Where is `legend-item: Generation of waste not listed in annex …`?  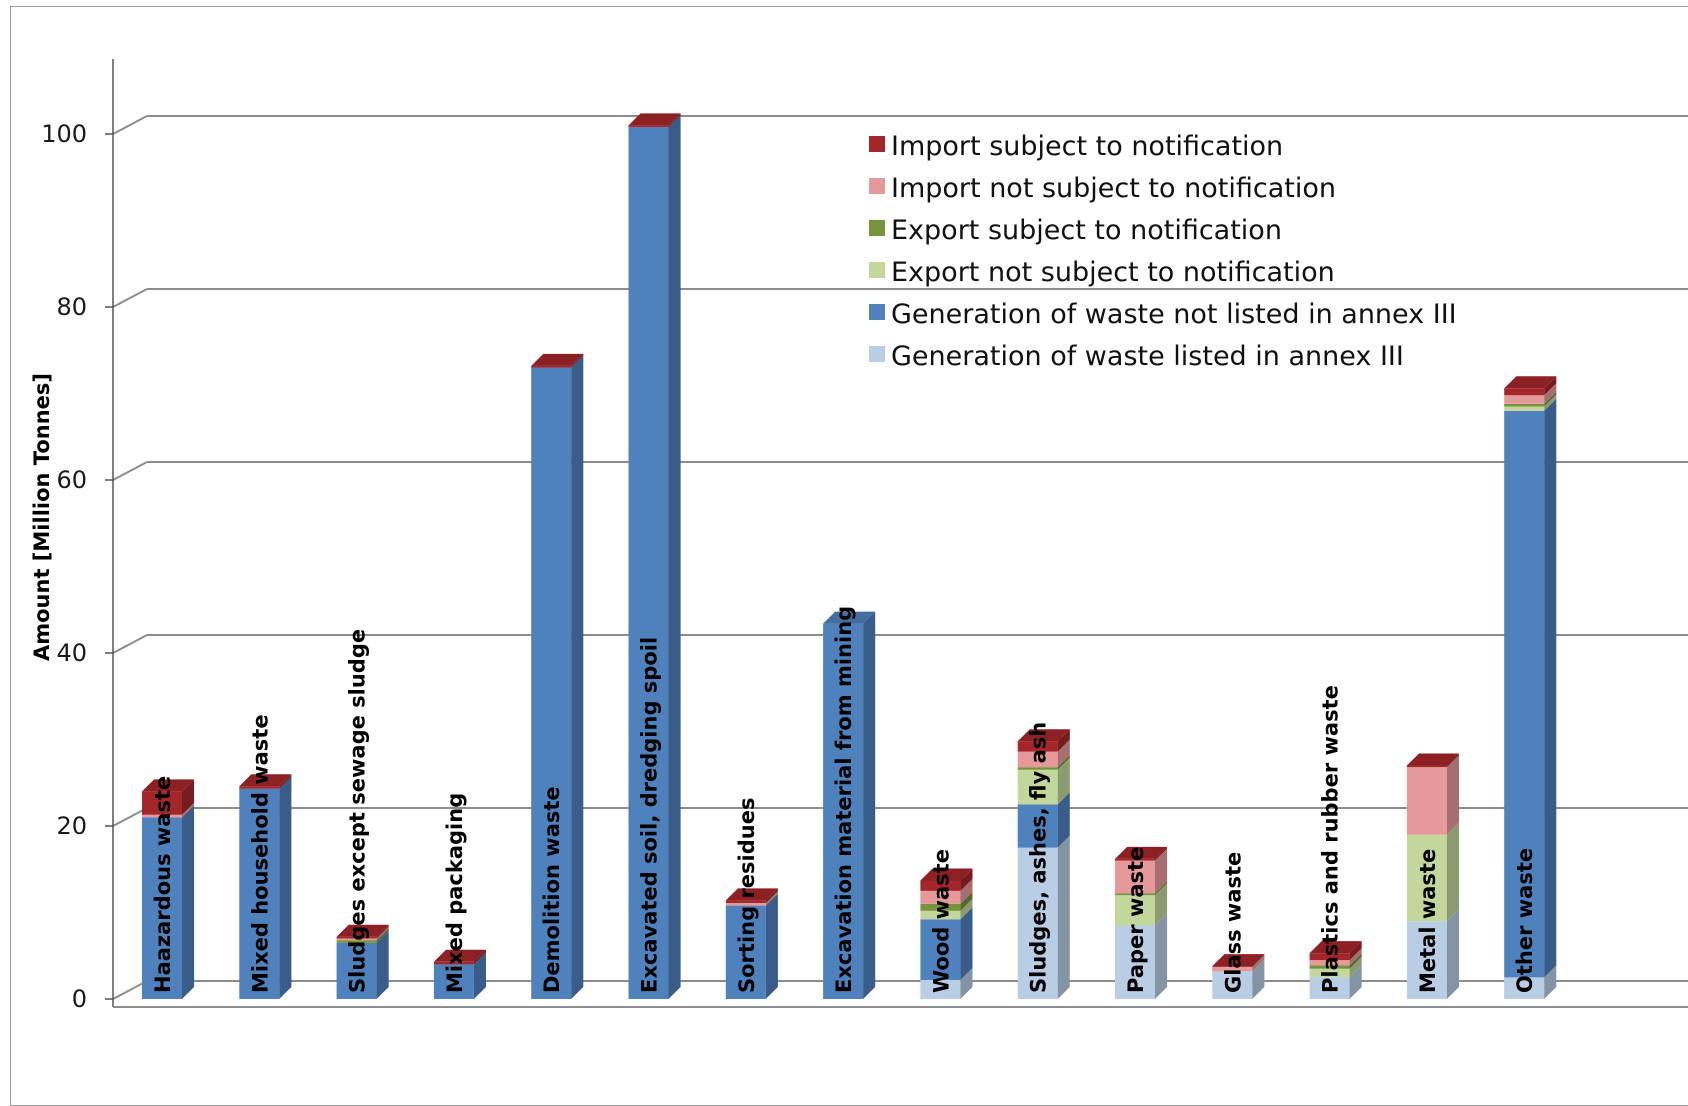
legend-item: Generation of waste not listed in annex … is located at coordinates (1163, 314).